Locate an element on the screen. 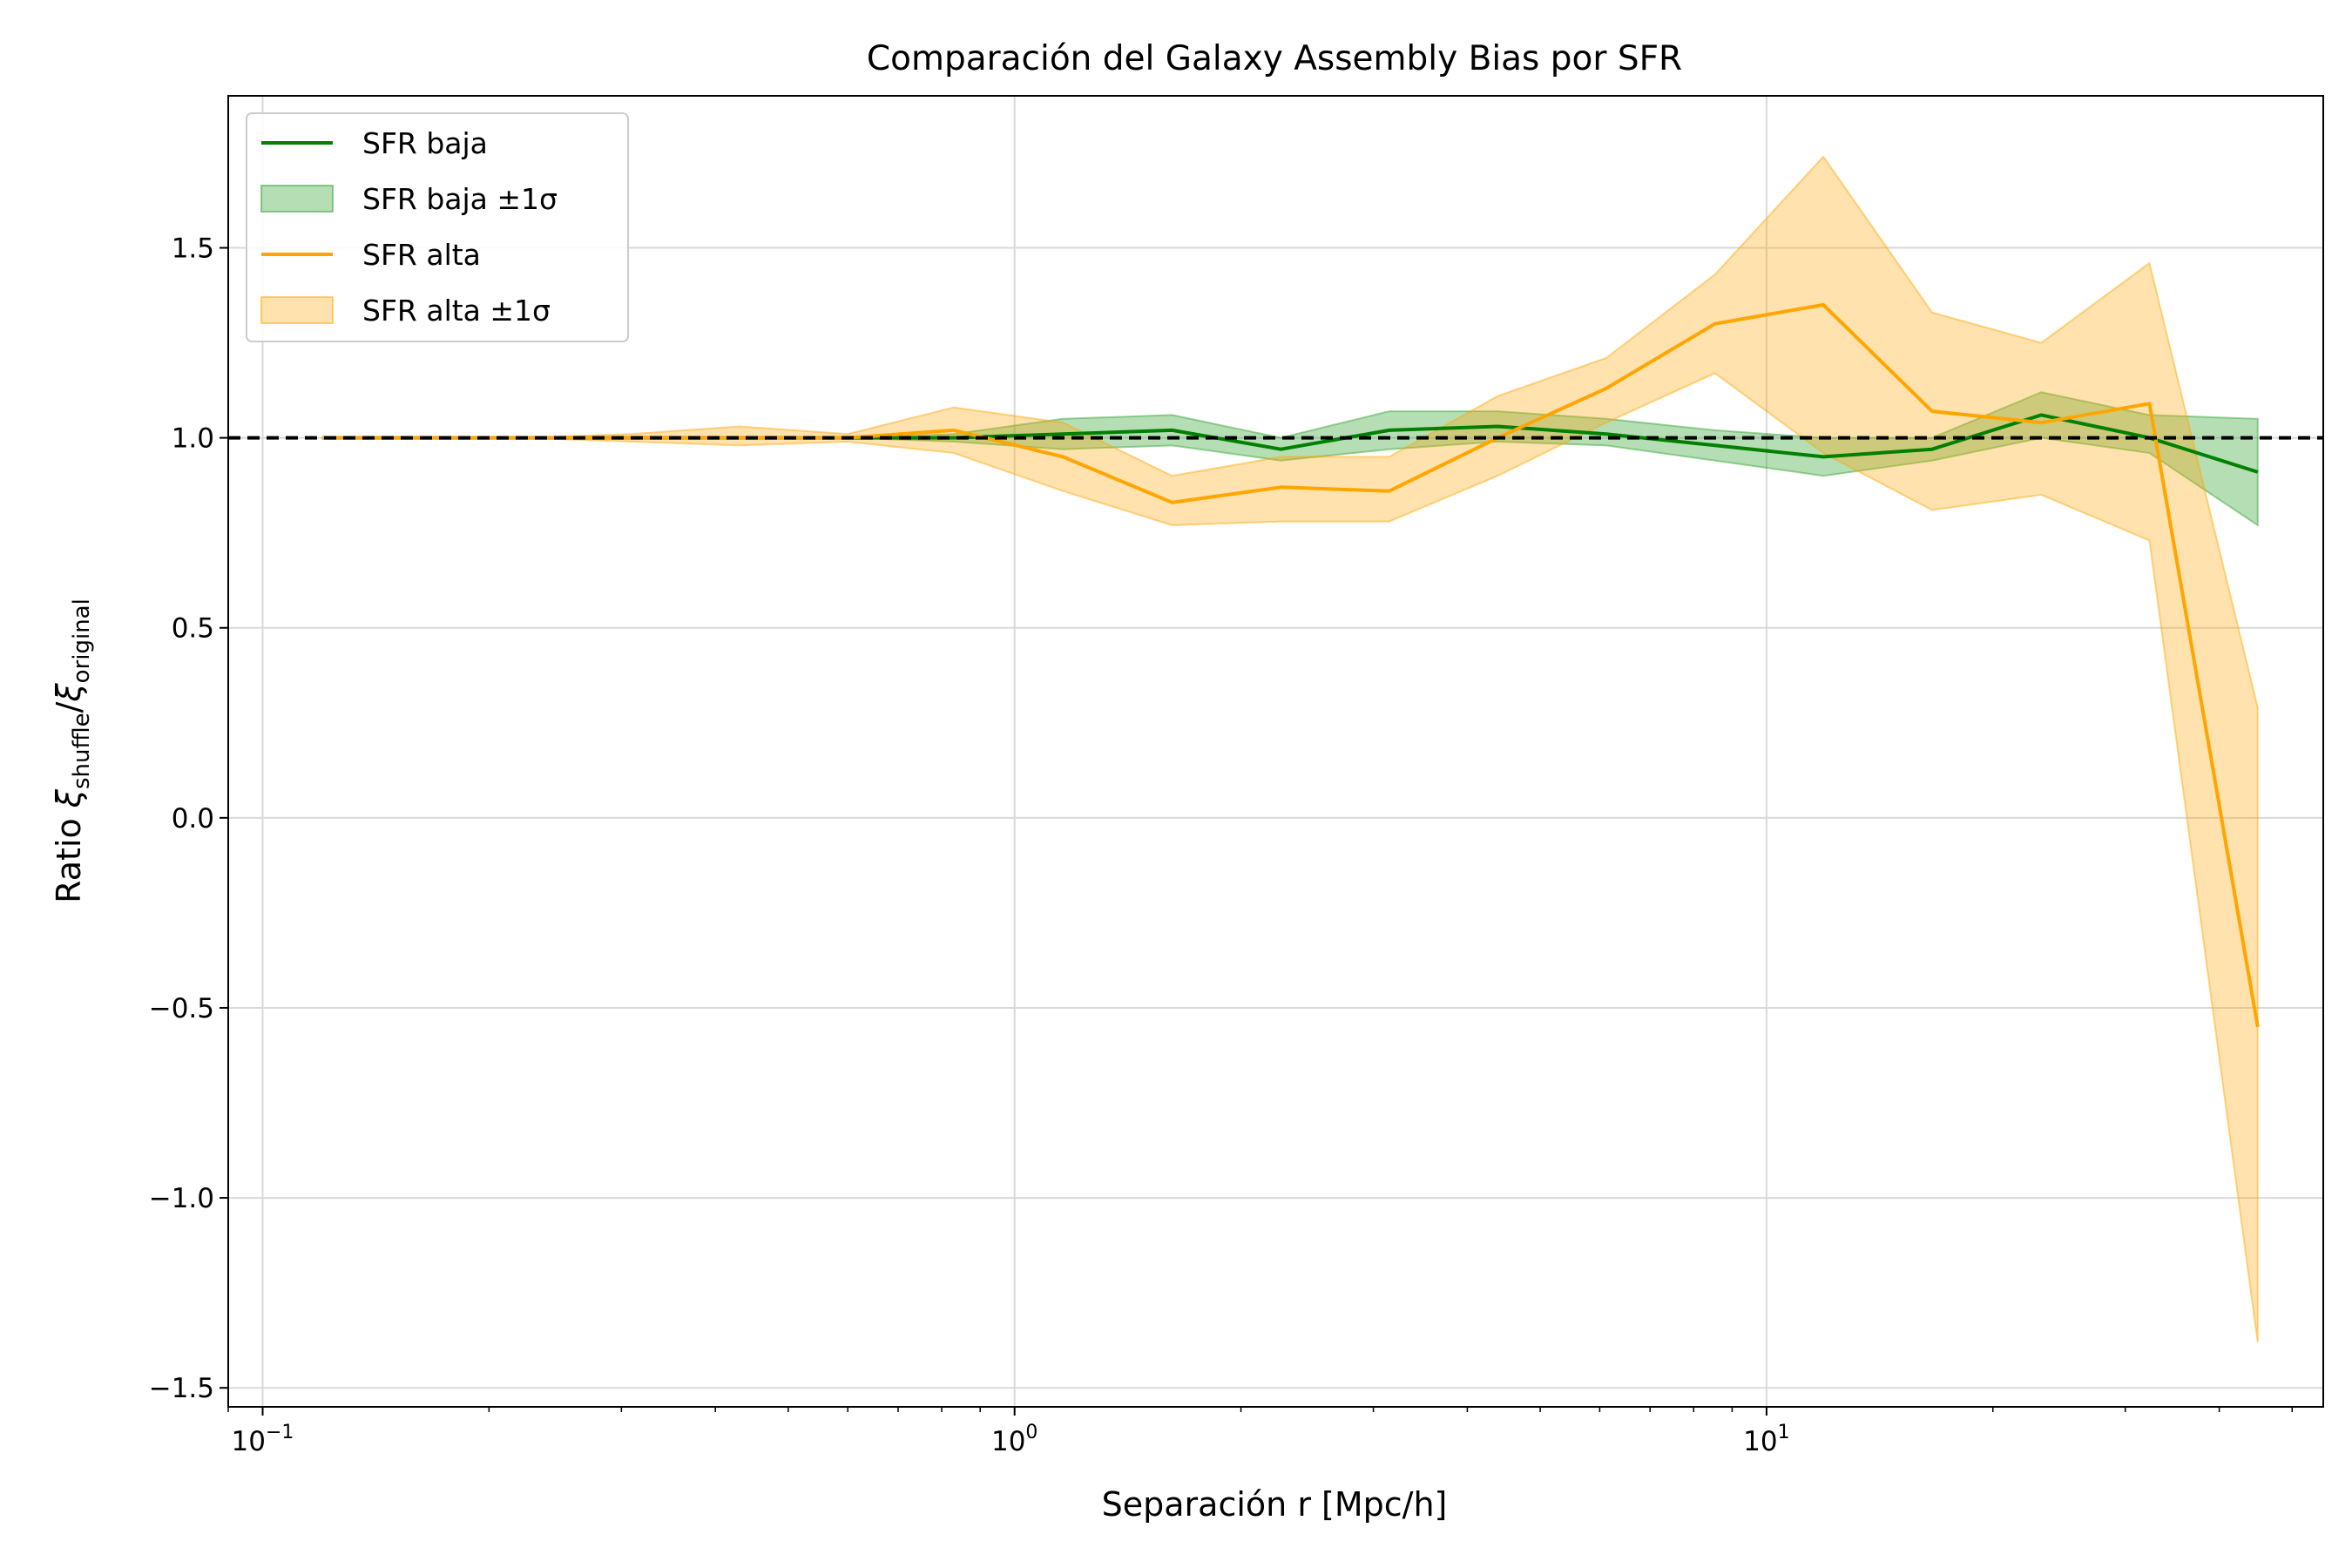  y-tick-label: 0.5 is located at coordinates (193, 629).